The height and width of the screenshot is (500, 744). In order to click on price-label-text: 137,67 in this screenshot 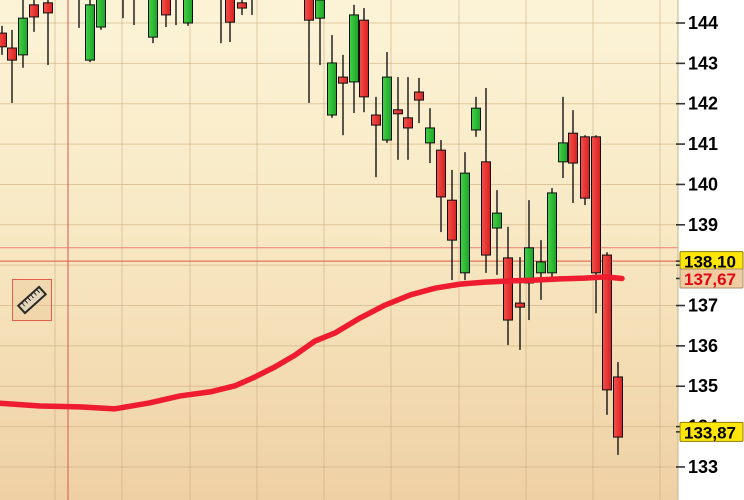, I will do `click(710, 279)`.